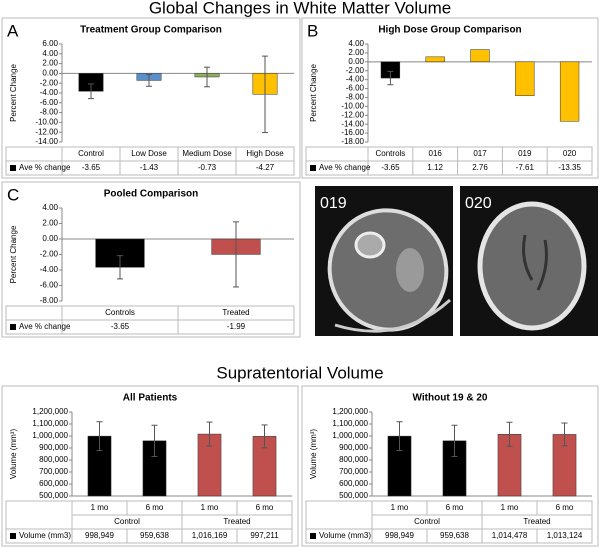 The width and height of the screenshot is (601, 549). What do you see at coordinates (265, 167) in the screenshot?
I see `value-label: -4.27` at bounding box center [265, 167].